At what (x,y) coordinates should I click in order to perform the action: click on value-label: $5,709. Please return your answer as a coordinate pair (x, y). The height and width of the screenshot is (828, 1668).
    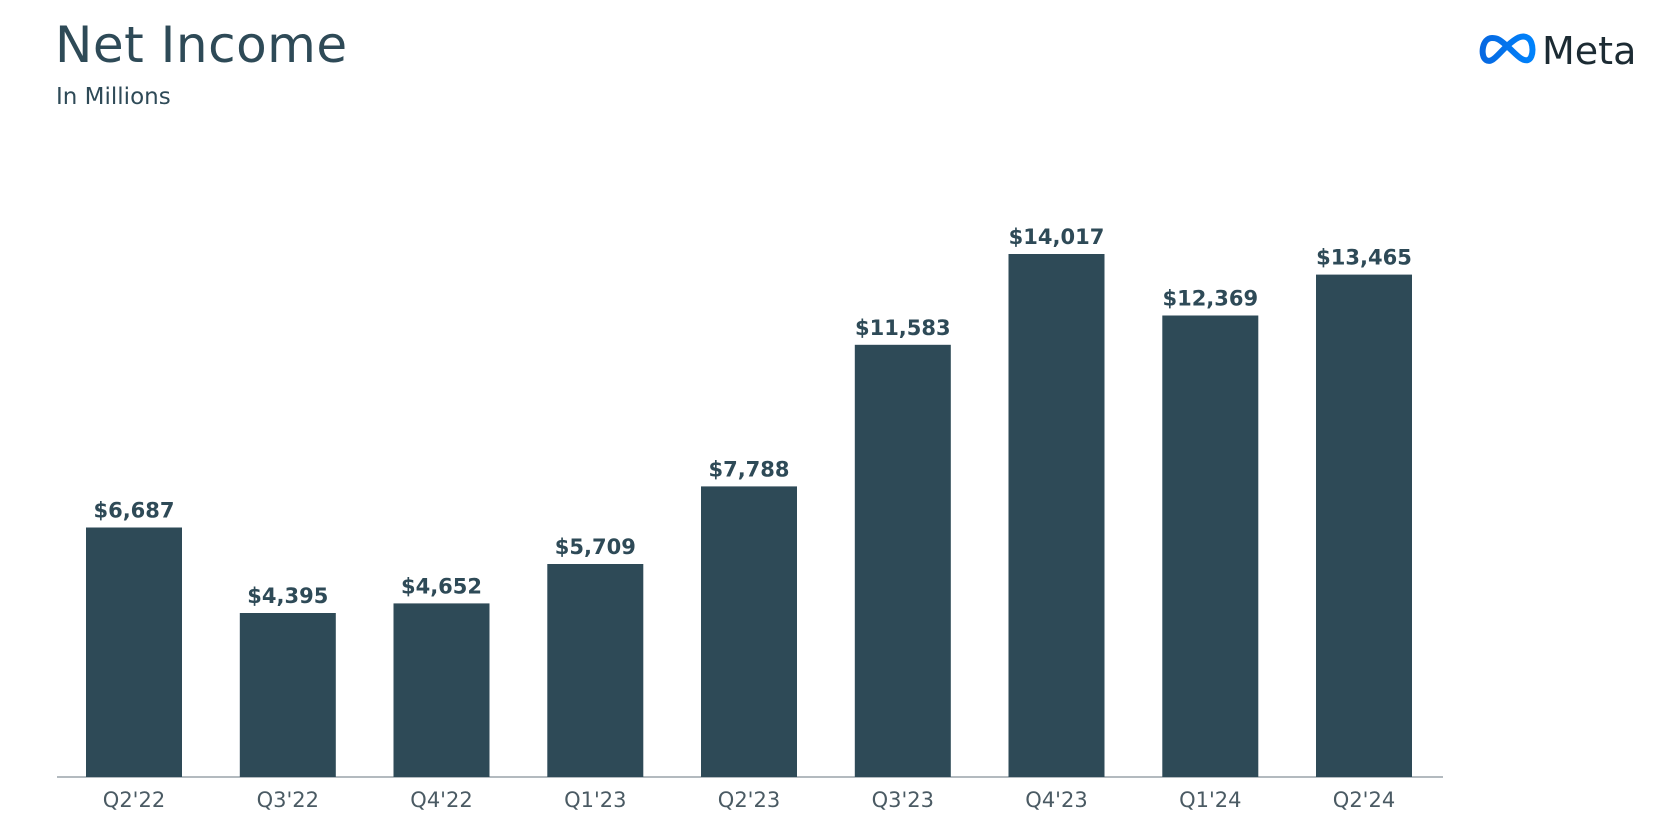
    Looking at the image, I should click on (595, 547).